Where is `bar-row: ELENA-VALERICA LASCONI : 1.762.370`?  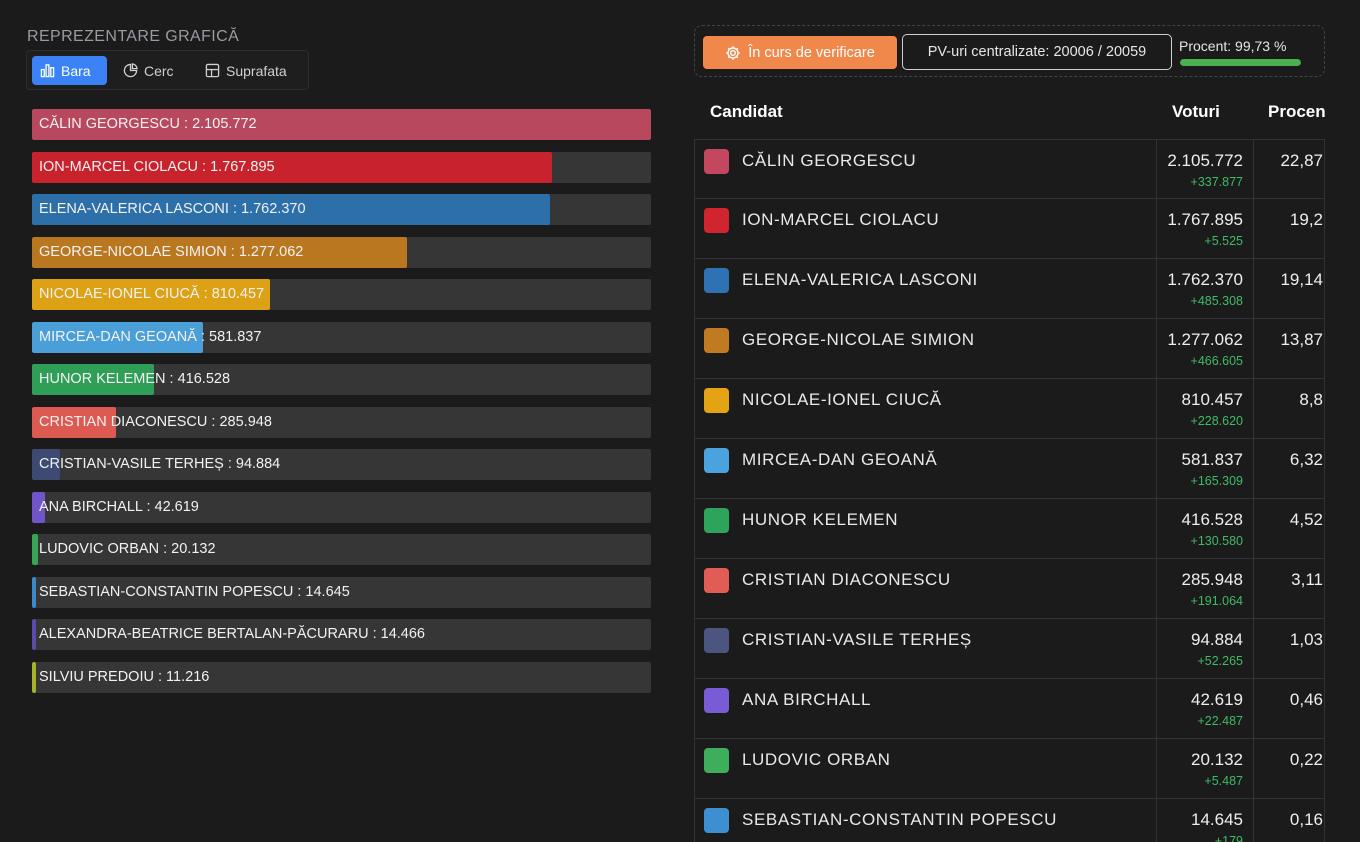 bar-row: ELENA-VALERICA LASCONI : 1.762.370 is located at coordinates (341, 209).